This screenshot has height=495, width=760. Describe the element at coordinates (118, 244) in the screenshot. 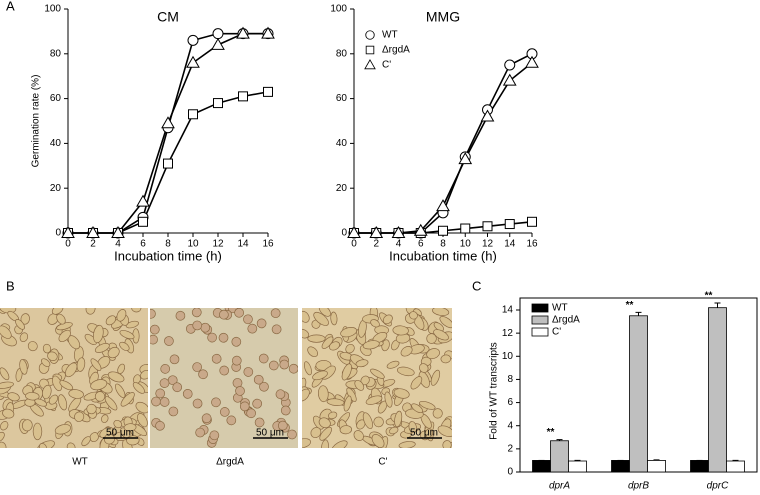

I see `x-tick-label: 4` at that location.